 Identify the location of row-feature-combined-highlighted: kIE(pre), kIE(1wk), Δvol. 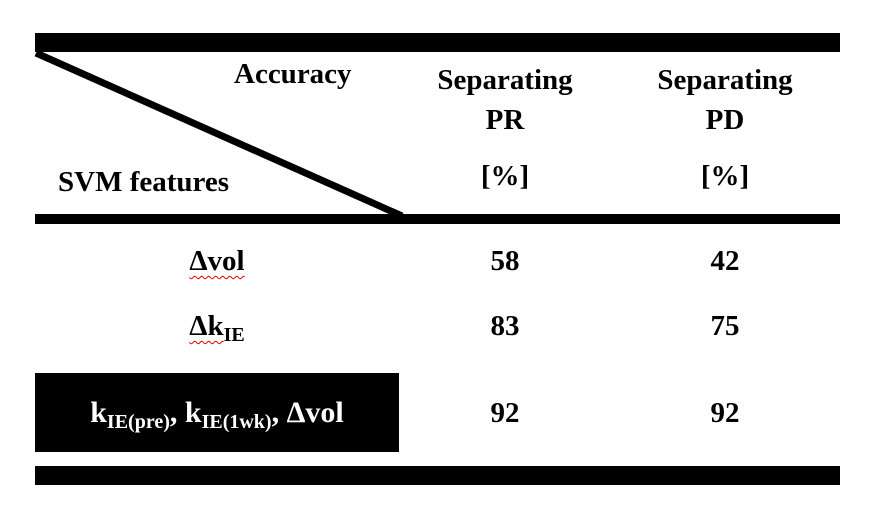
(217, 412).